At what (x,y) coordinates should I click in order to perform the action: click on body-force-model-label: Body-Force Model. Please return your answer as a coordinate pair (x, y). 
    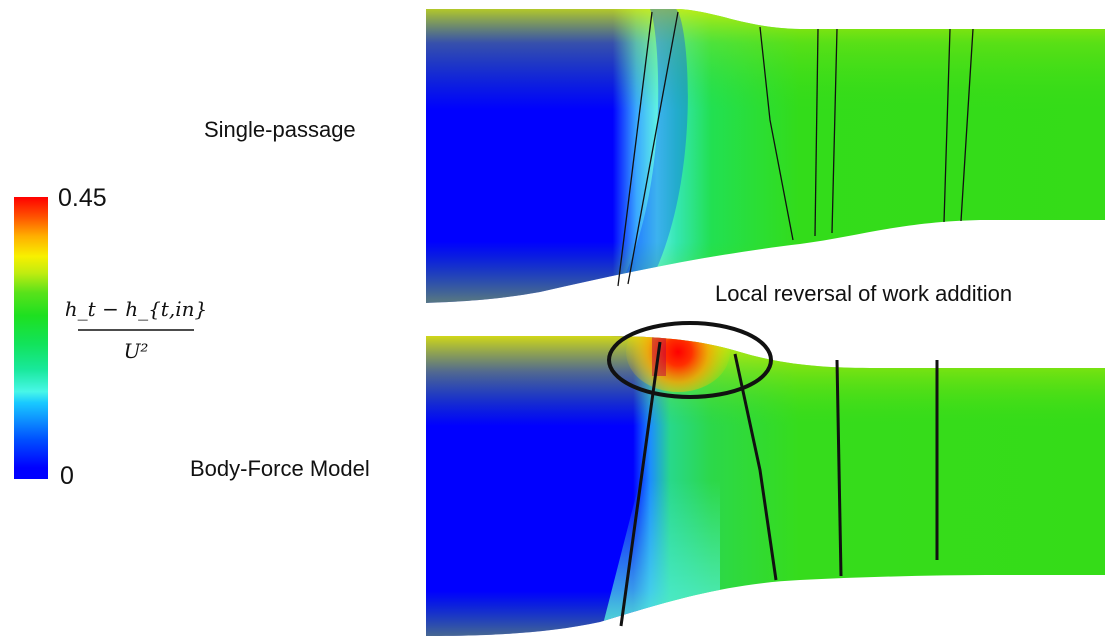
    Looking at the image, I should click on (280, 468).